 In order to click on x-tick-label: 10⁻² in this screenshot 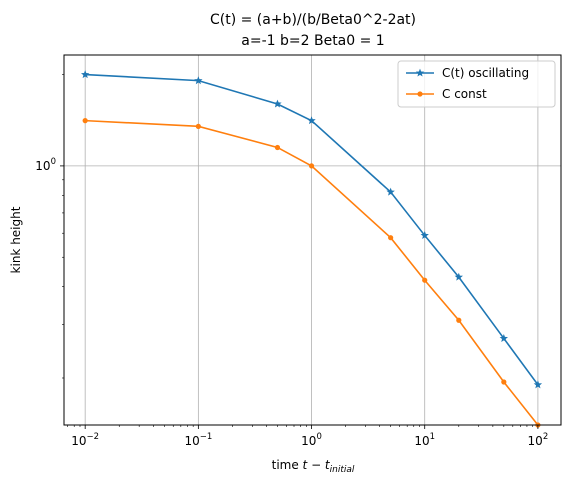, I will do `click(85, 440)`.